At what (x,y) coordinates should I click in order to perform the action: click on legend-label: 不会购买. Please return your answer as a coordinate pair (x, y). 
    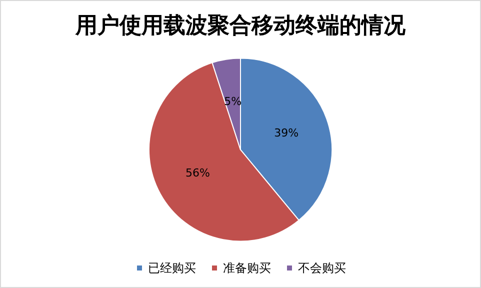
    Looking at the image, I should click on (322, 268).